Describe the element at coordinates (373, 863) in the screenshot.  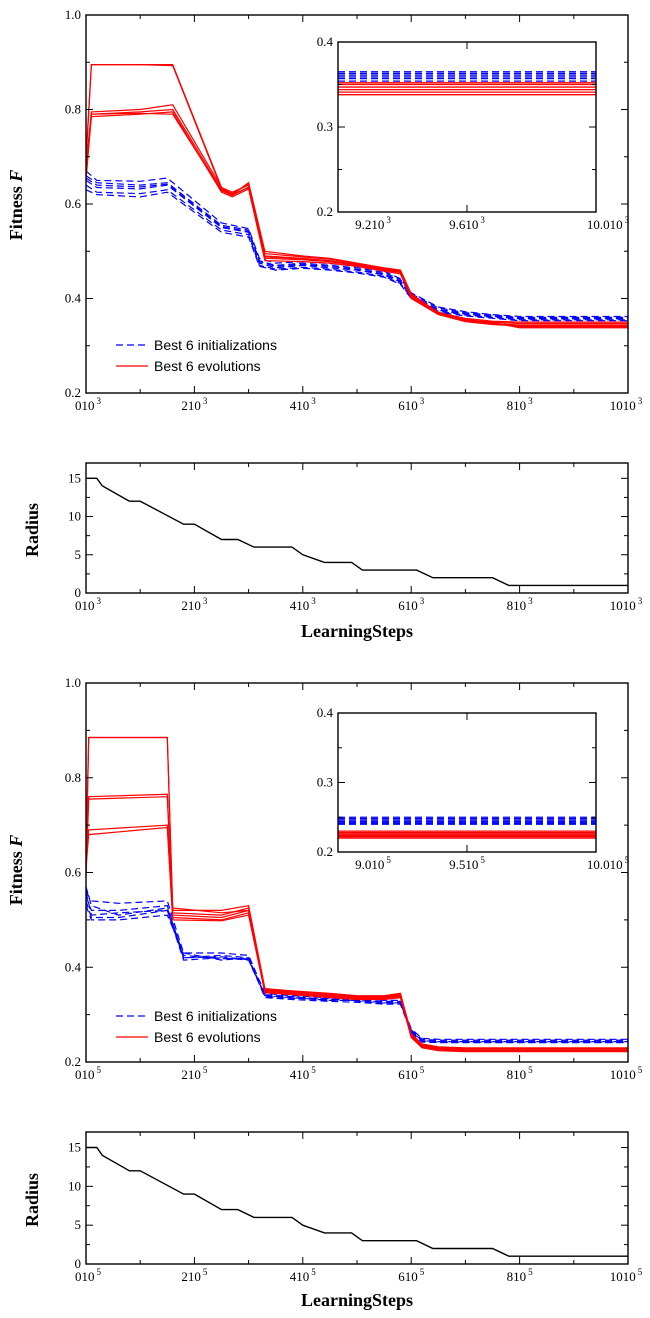
I see `x-tick-label: 9.010 5` at that location.